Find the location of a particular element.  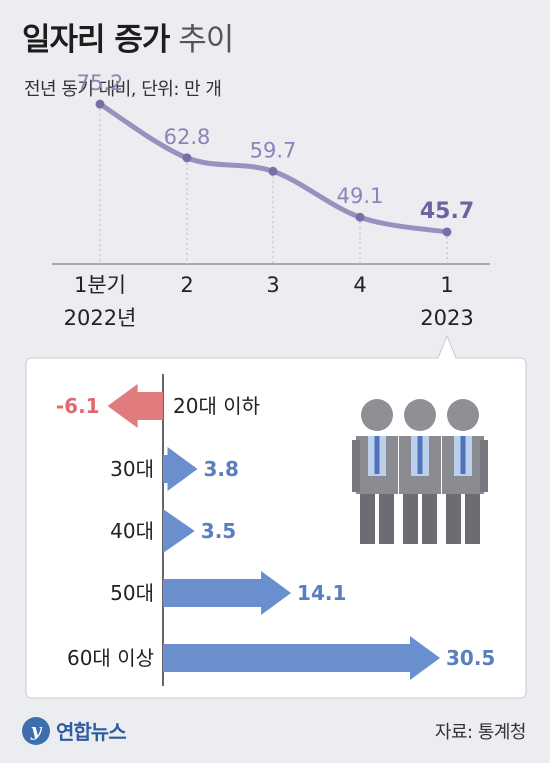

x-tick-label: 1 is located at coordinates (446, 285).